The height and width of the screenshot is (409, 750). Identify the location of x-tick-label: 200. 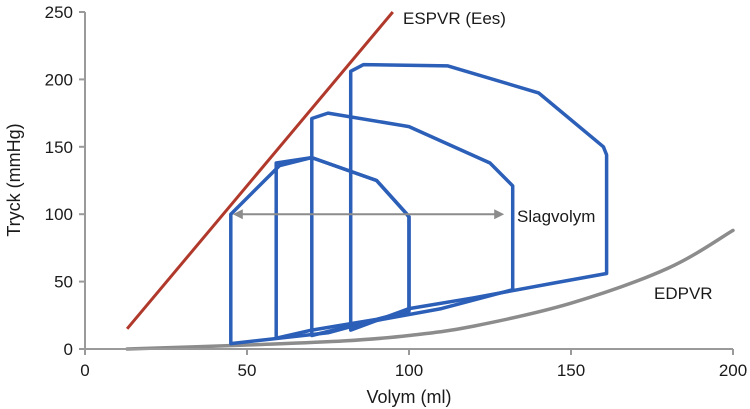
(733, 370).